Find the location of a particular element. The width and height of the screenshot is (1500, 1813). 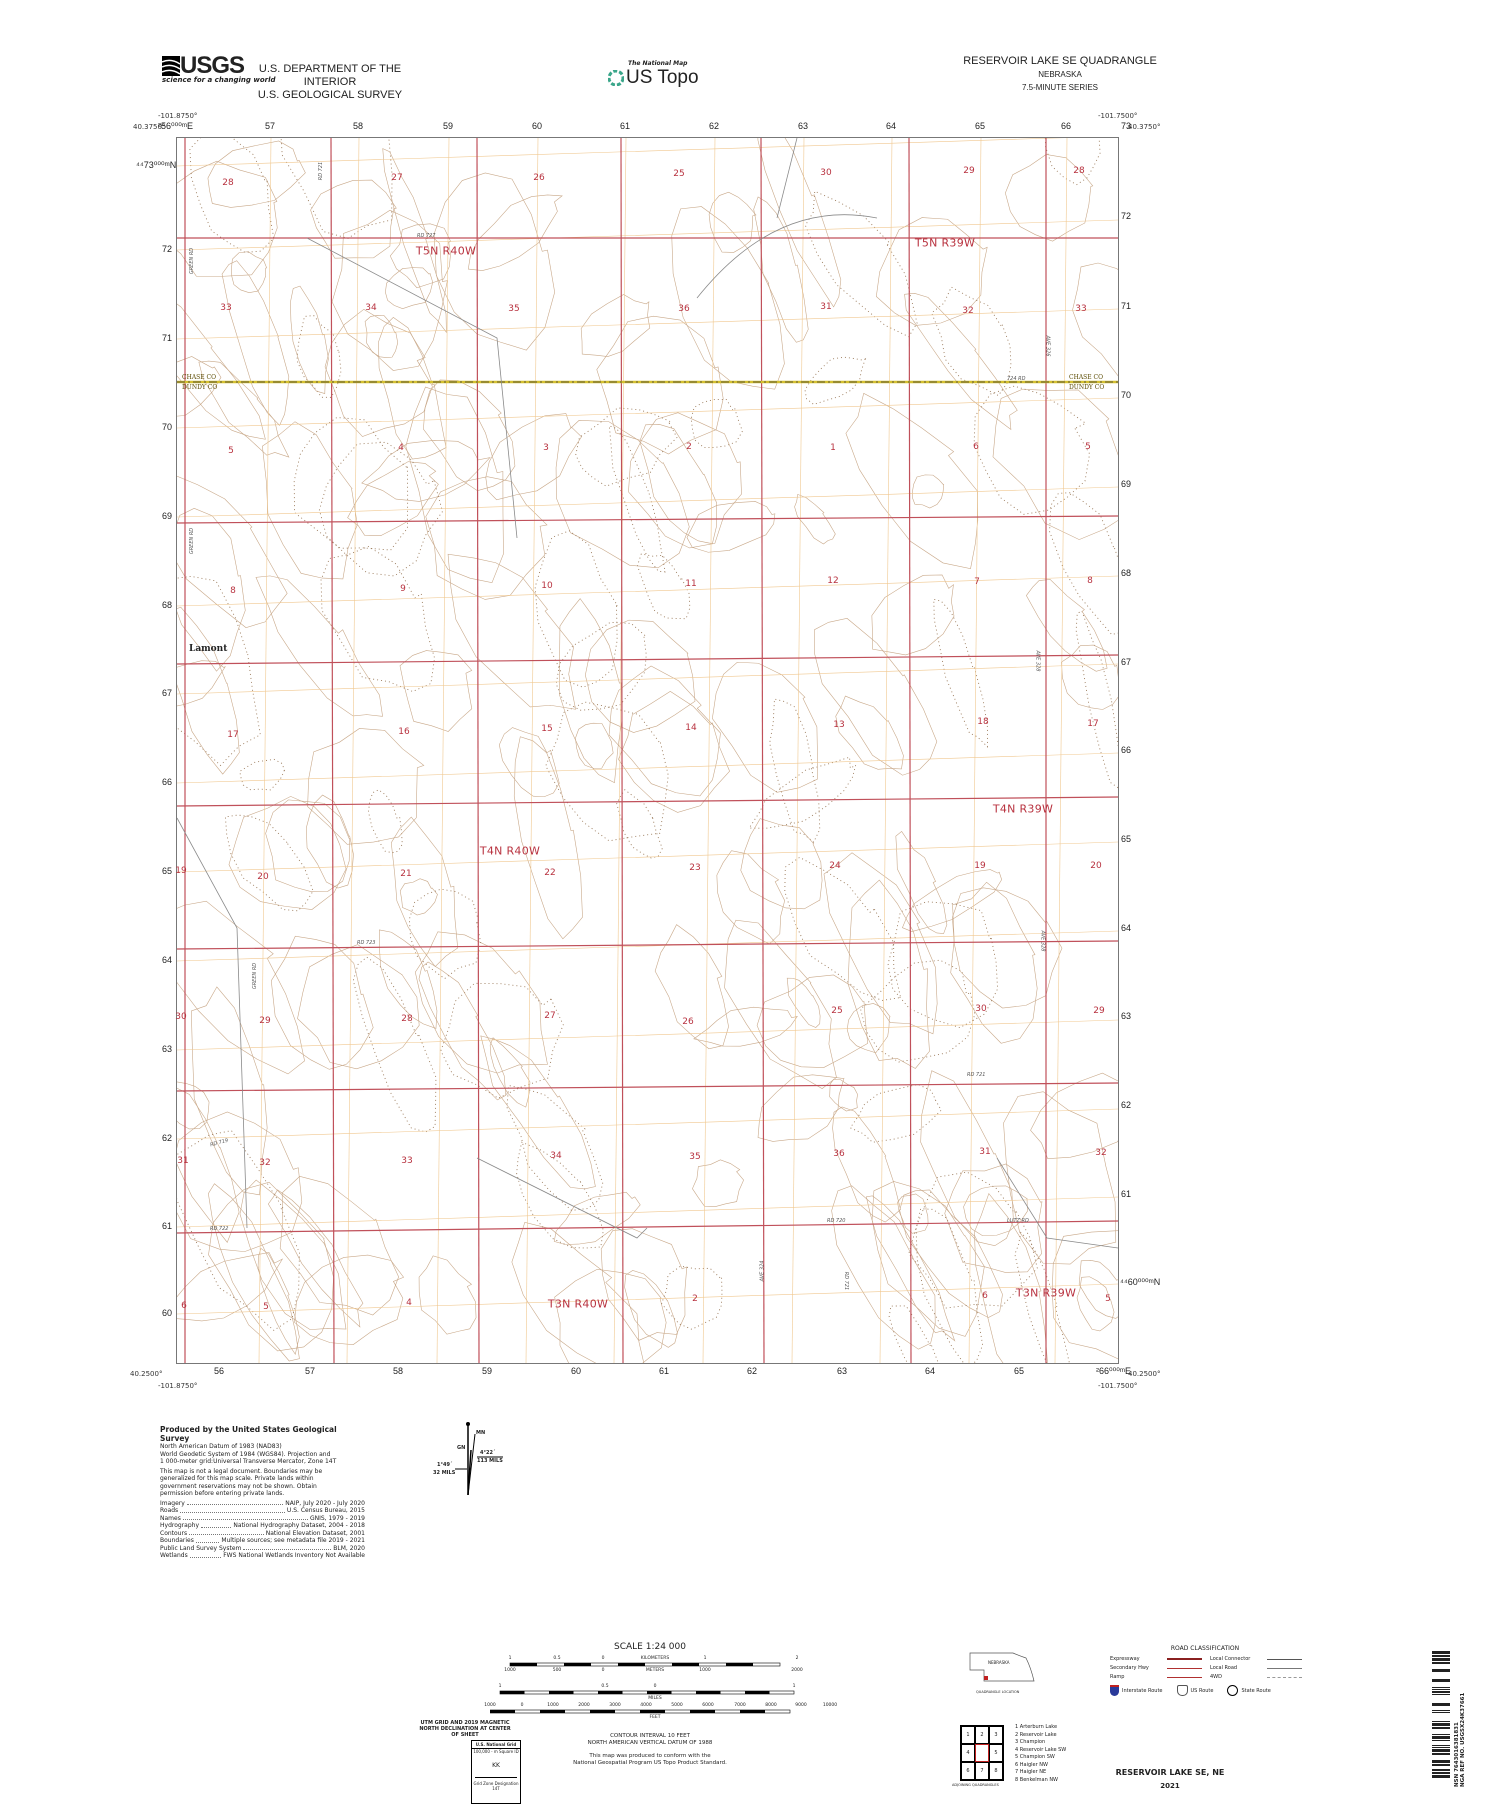

datum-line: North American Datum of 1983 (NAD83) is located at coordinates (221, 1446).